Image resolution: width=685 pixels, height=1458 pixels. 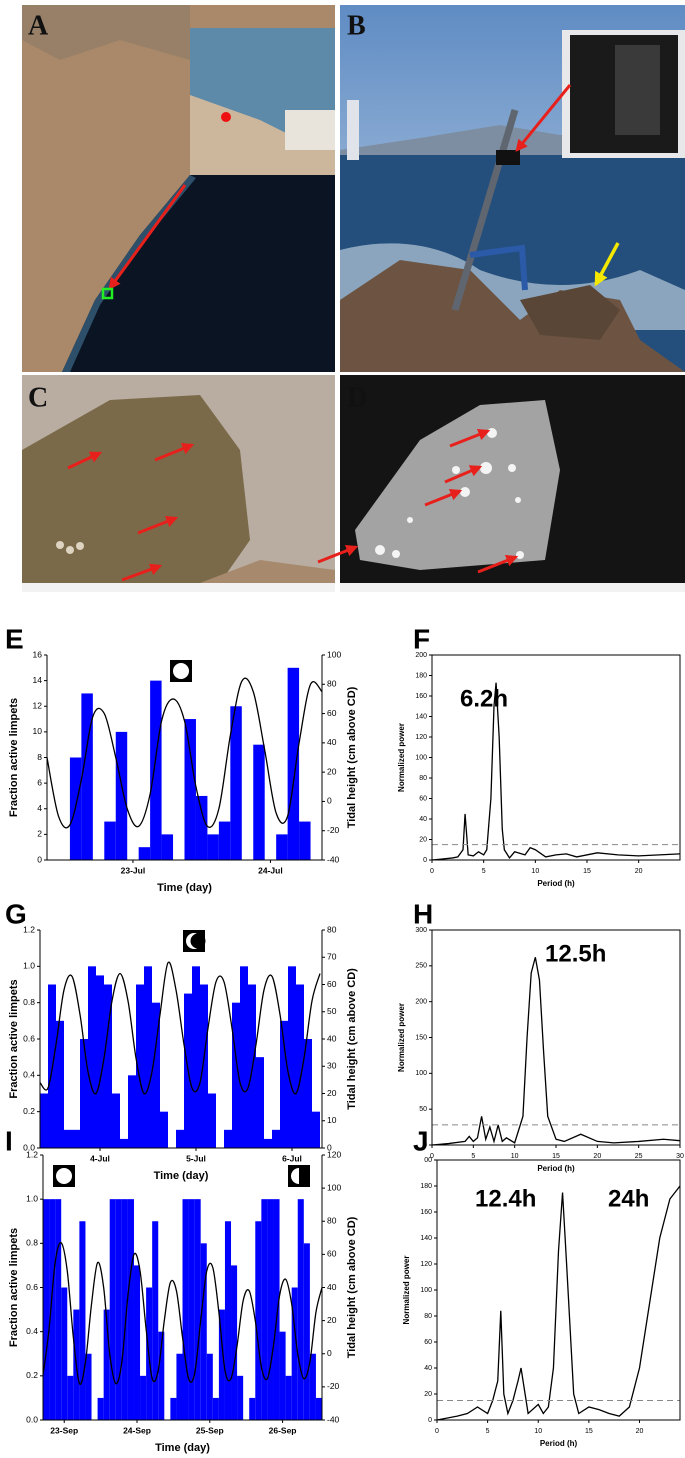 What do you see at coordinates (39, 757) in the screenshot?
I see `y-tick-label: 8` at bounding box center [39, 757].